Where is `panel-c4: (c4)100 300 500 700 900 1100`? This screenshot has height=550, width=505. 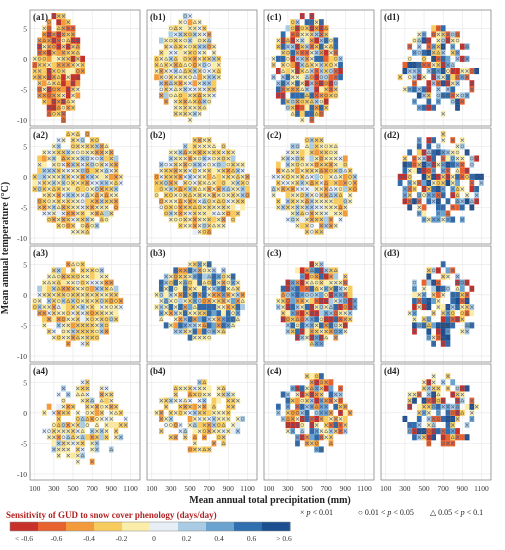 panel-c4: (c4)100 300 500 700 900 1100 is located at coordinates (319, 428).